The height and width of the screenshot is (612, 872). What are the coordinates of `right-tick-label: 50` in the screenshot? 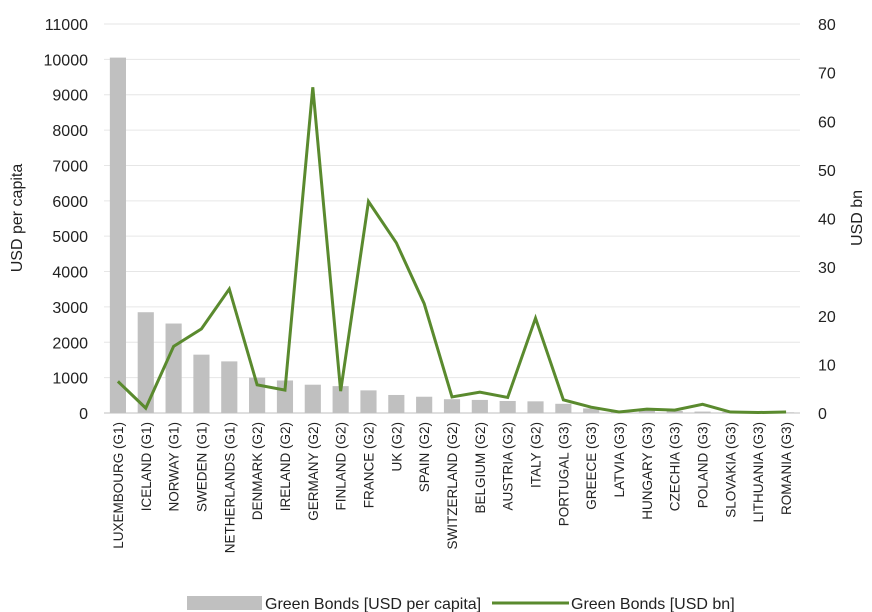 It's located at (827, 171).